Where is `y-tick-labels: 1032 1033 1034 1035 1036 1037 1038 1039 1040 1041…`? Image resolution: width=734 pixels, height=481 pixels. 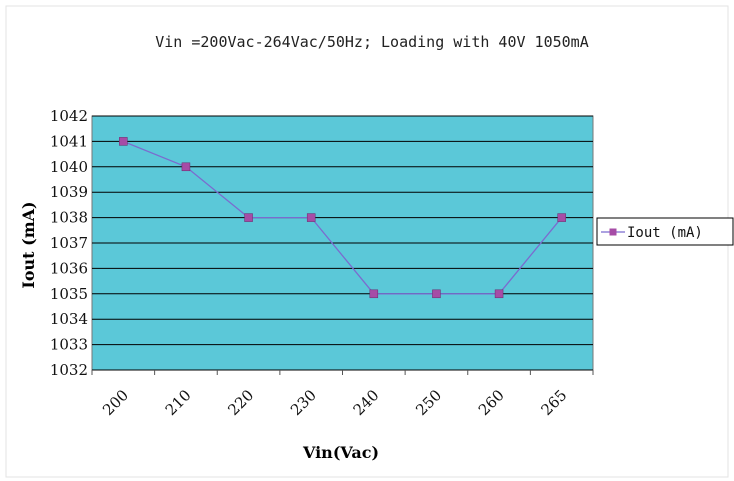
y-tick-labels: 1032 1033 1034 1035 1036 1037 1038 1039 1040 1041… is located at coordinates (69, 243).